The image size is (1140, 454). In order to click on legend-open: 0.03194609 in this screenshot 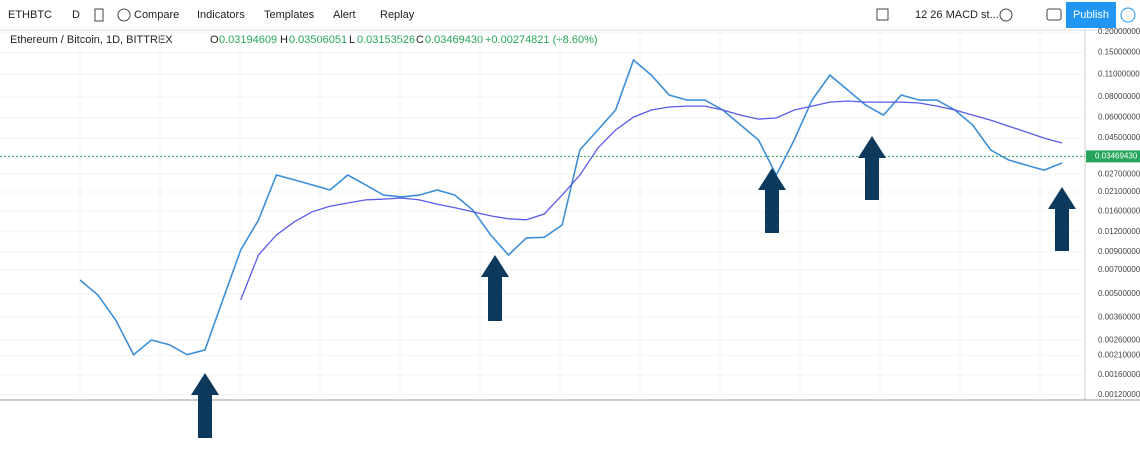, I will do `click(248, 40)`.